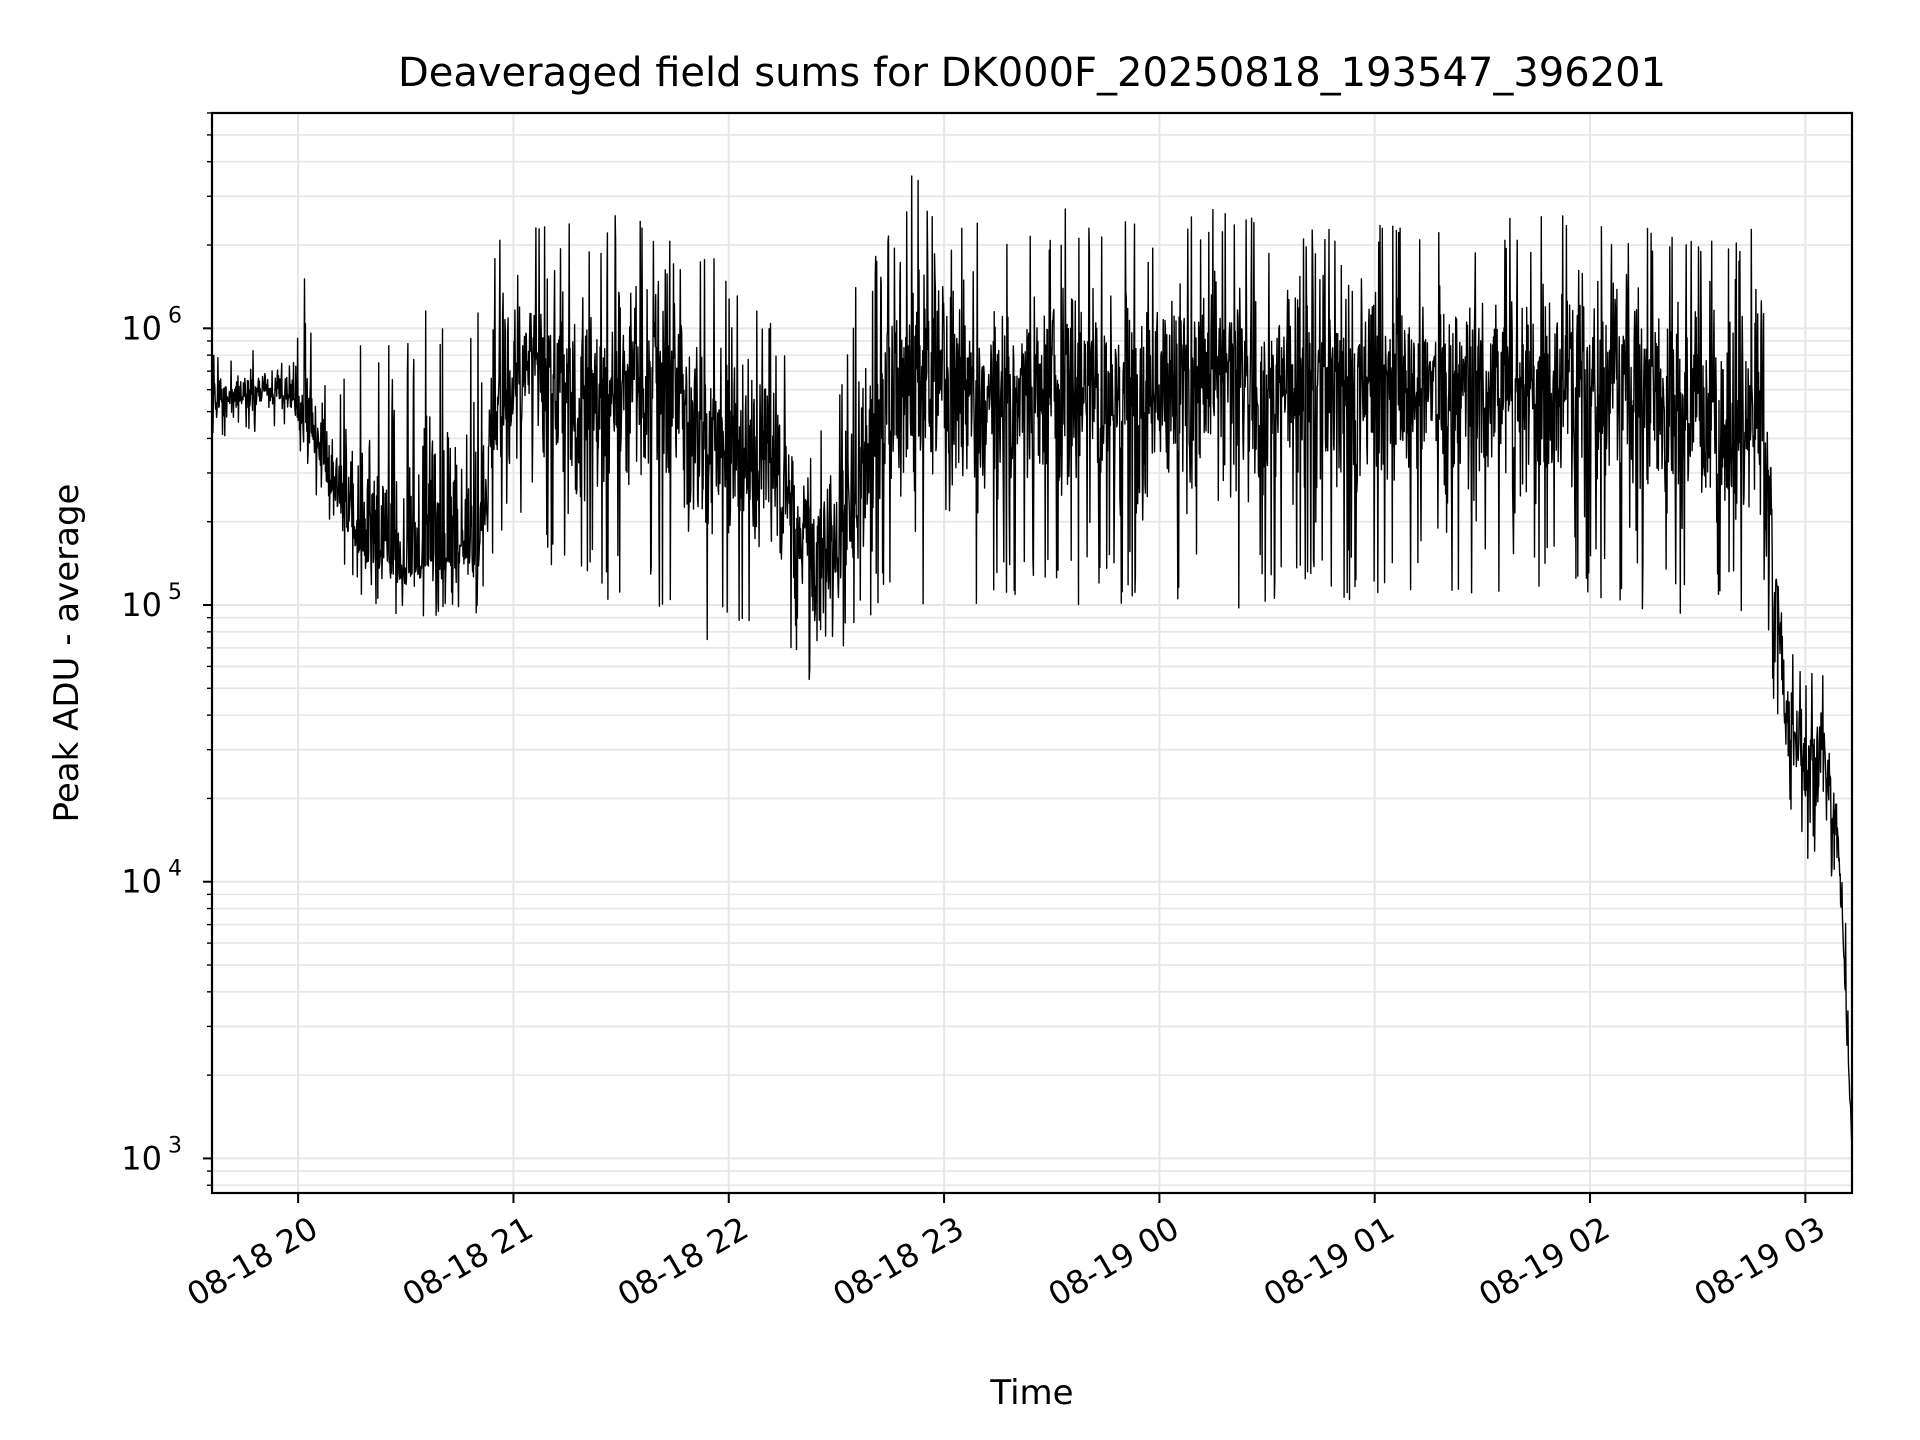  Describe the element at coordinates (175, 1145) in the screenshot. I see `y-tick-exponent: 3` at that location.